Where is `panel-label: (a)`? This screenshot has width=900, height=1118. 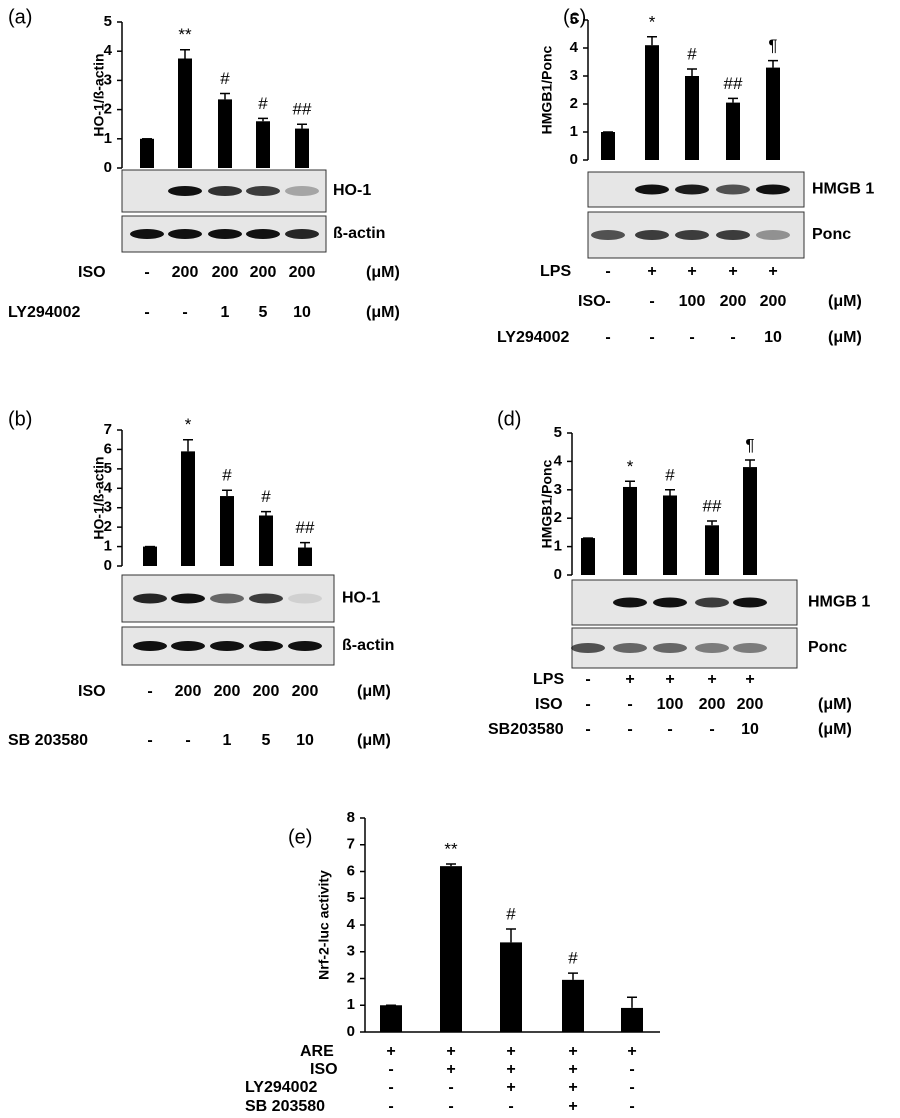
panel-label: (a) is located at coordinates (20, 17).